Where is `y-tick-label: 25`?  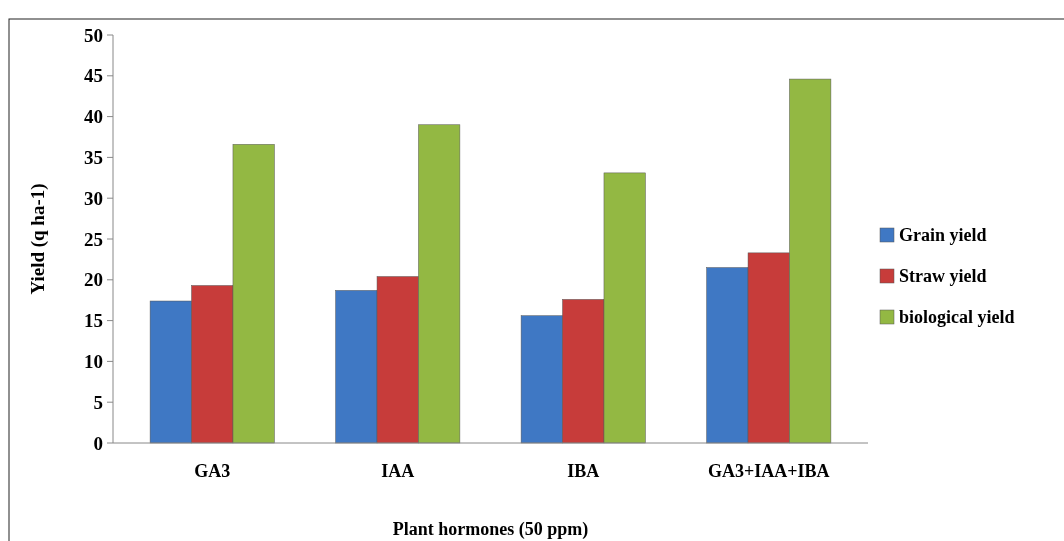
y-tick-label: 25 is located at coordinates (93, 239).